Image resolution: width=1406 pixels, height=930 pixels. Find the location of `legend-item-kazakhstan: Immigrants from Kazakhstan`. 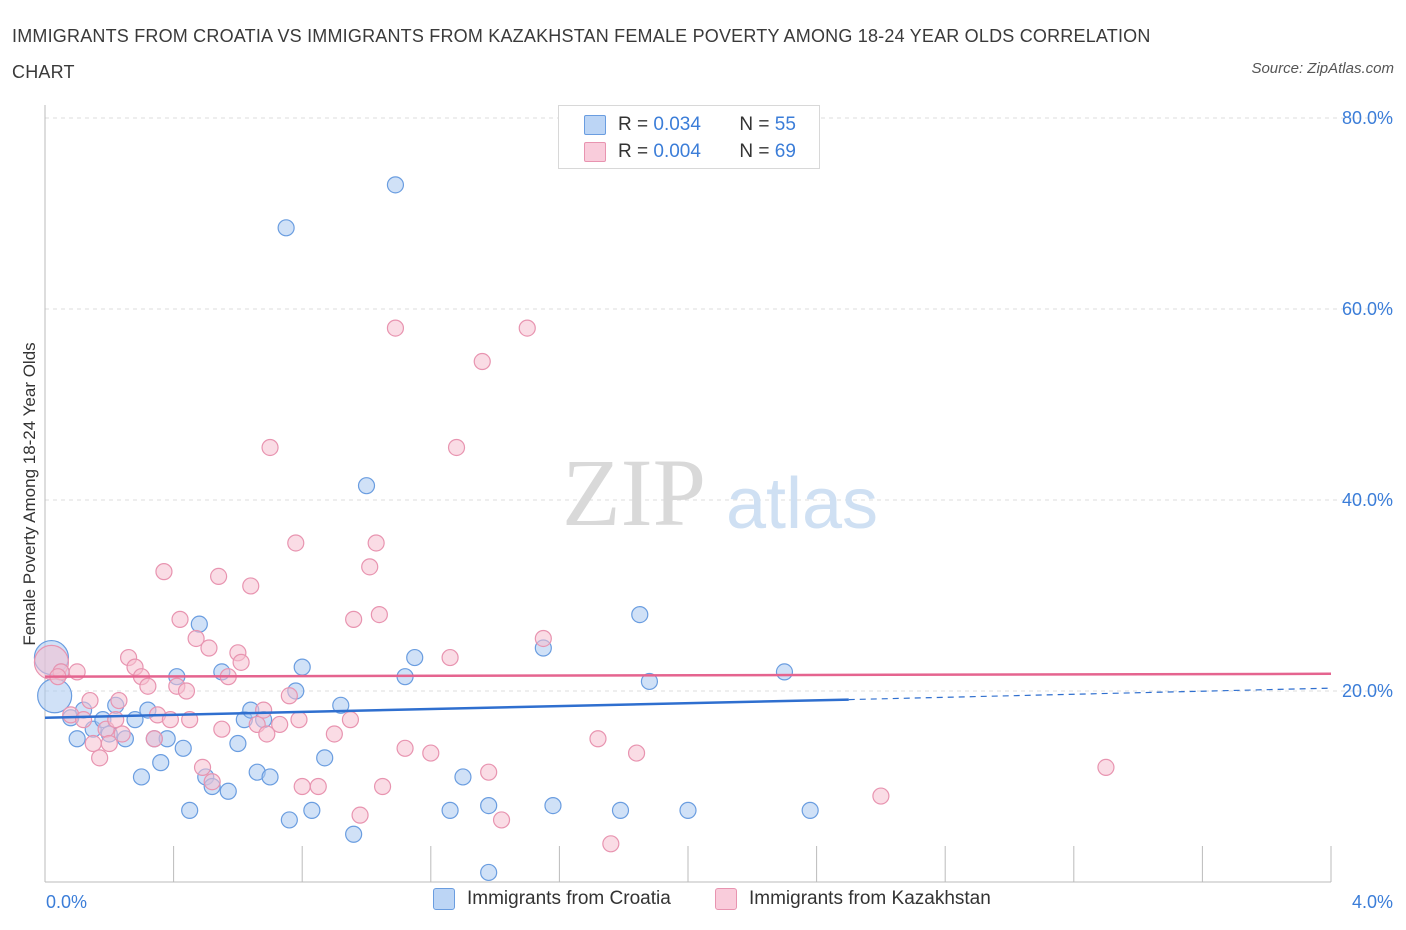

legend-item-kazakhstan: Immigrants from Kazakhstan is located at coordinates (853, 899).